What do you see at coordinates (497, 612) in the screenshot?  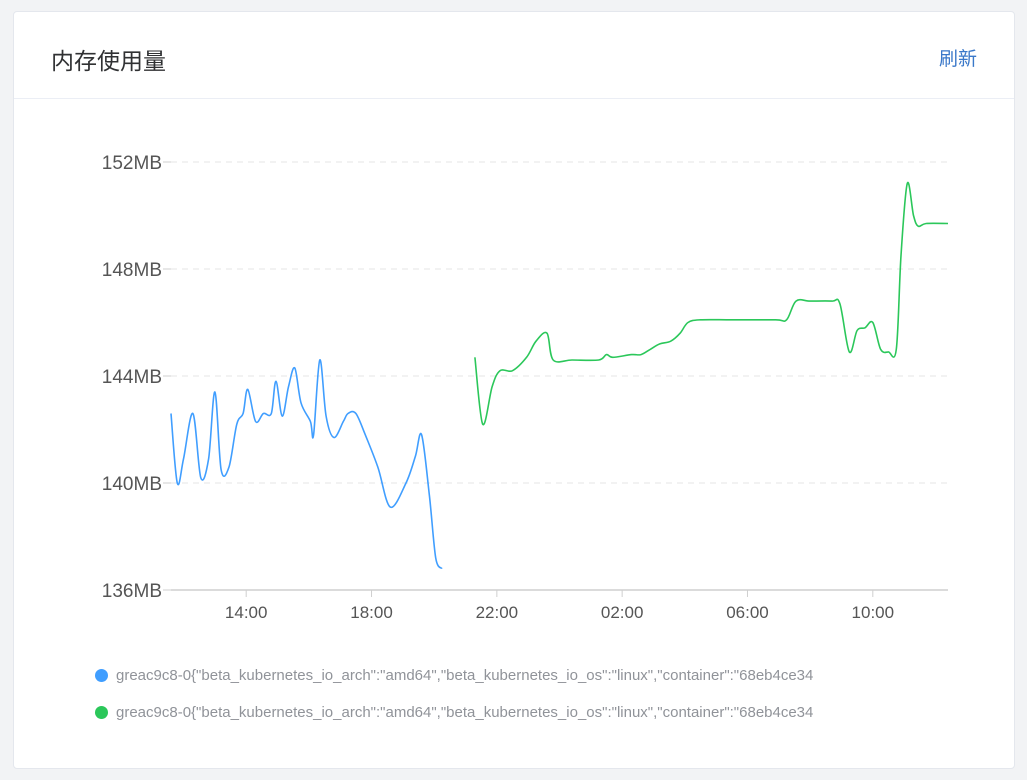 I see `x-tick-label: 22:00` at bounding box center [497, 612].